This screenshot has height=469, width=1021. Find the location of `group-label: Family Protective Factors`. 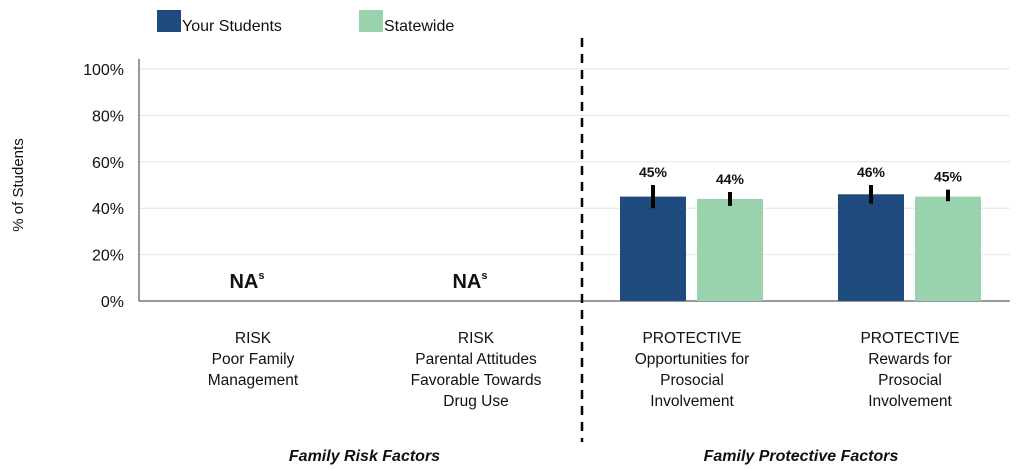

group-label: Family Protective Factors is located at coordinates (801, 456).